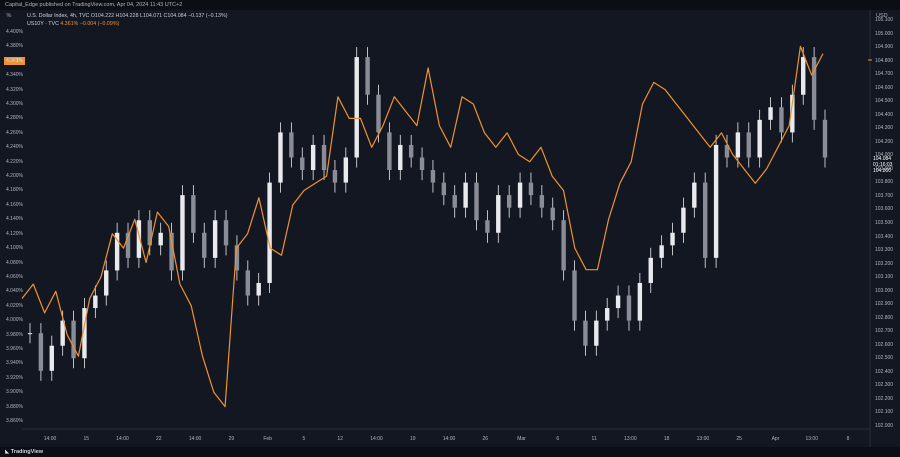  What do you see at coordinates (340, 439) in the screenshot?
I see `time-axis-tick: 12` at bounding box center [340, 439].